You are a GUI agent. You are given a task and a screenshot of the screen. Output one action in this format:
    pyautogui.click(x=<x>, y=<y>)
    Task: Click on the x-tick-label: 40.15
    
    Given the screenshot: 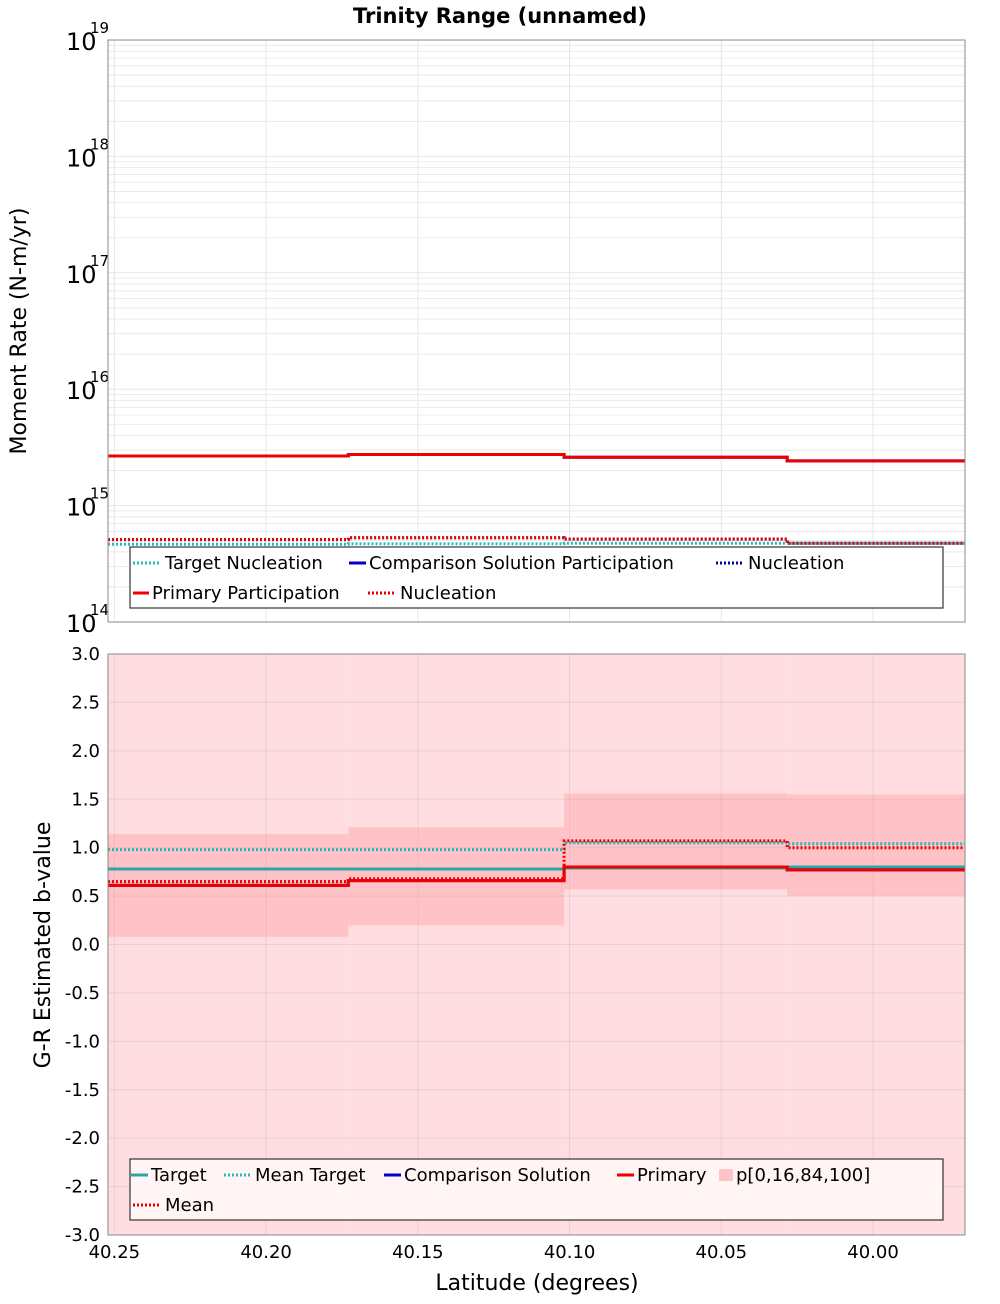 What is the action you would take?
    pyautogui.click(x=418, y=1252)
    